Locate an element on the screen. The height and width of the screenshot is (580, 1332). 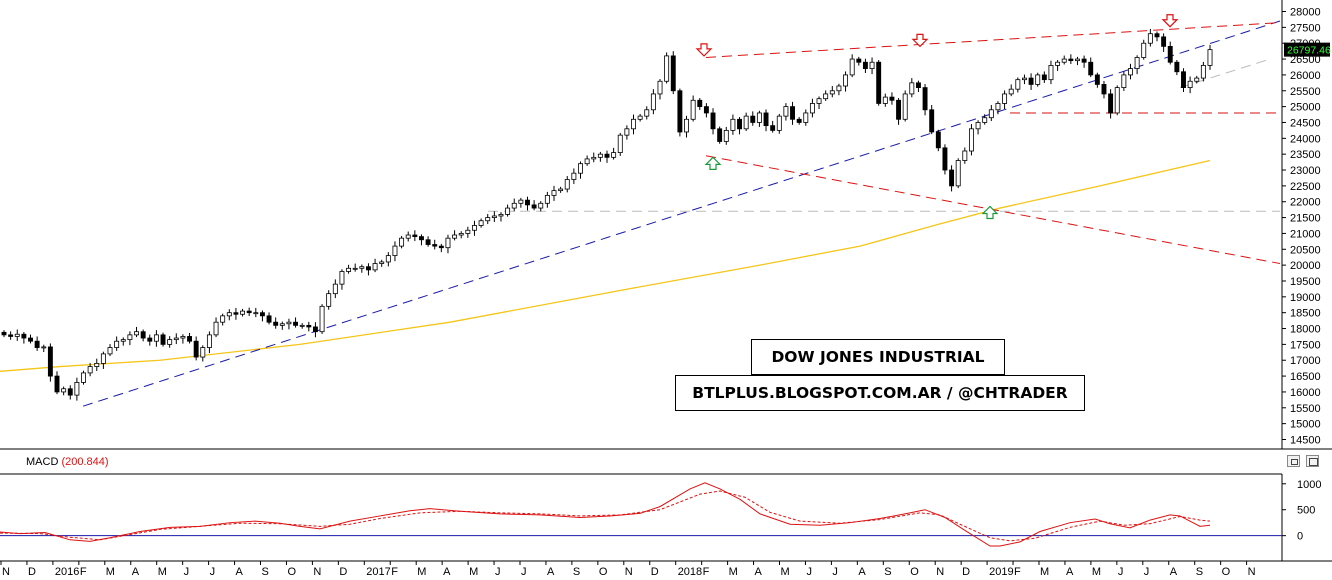
price-tick-label: 16500 is located at coordinates (1305, 377).